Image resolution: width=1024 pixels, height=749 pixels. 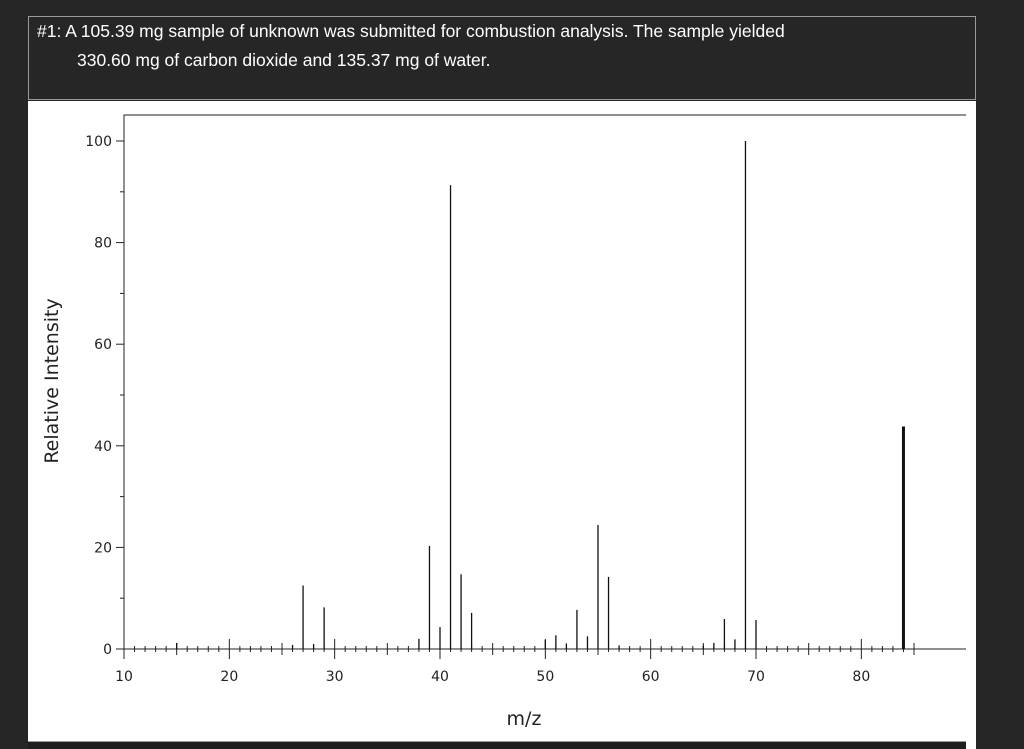 I want to click on right-border-strip, so click(x=971, y=425).